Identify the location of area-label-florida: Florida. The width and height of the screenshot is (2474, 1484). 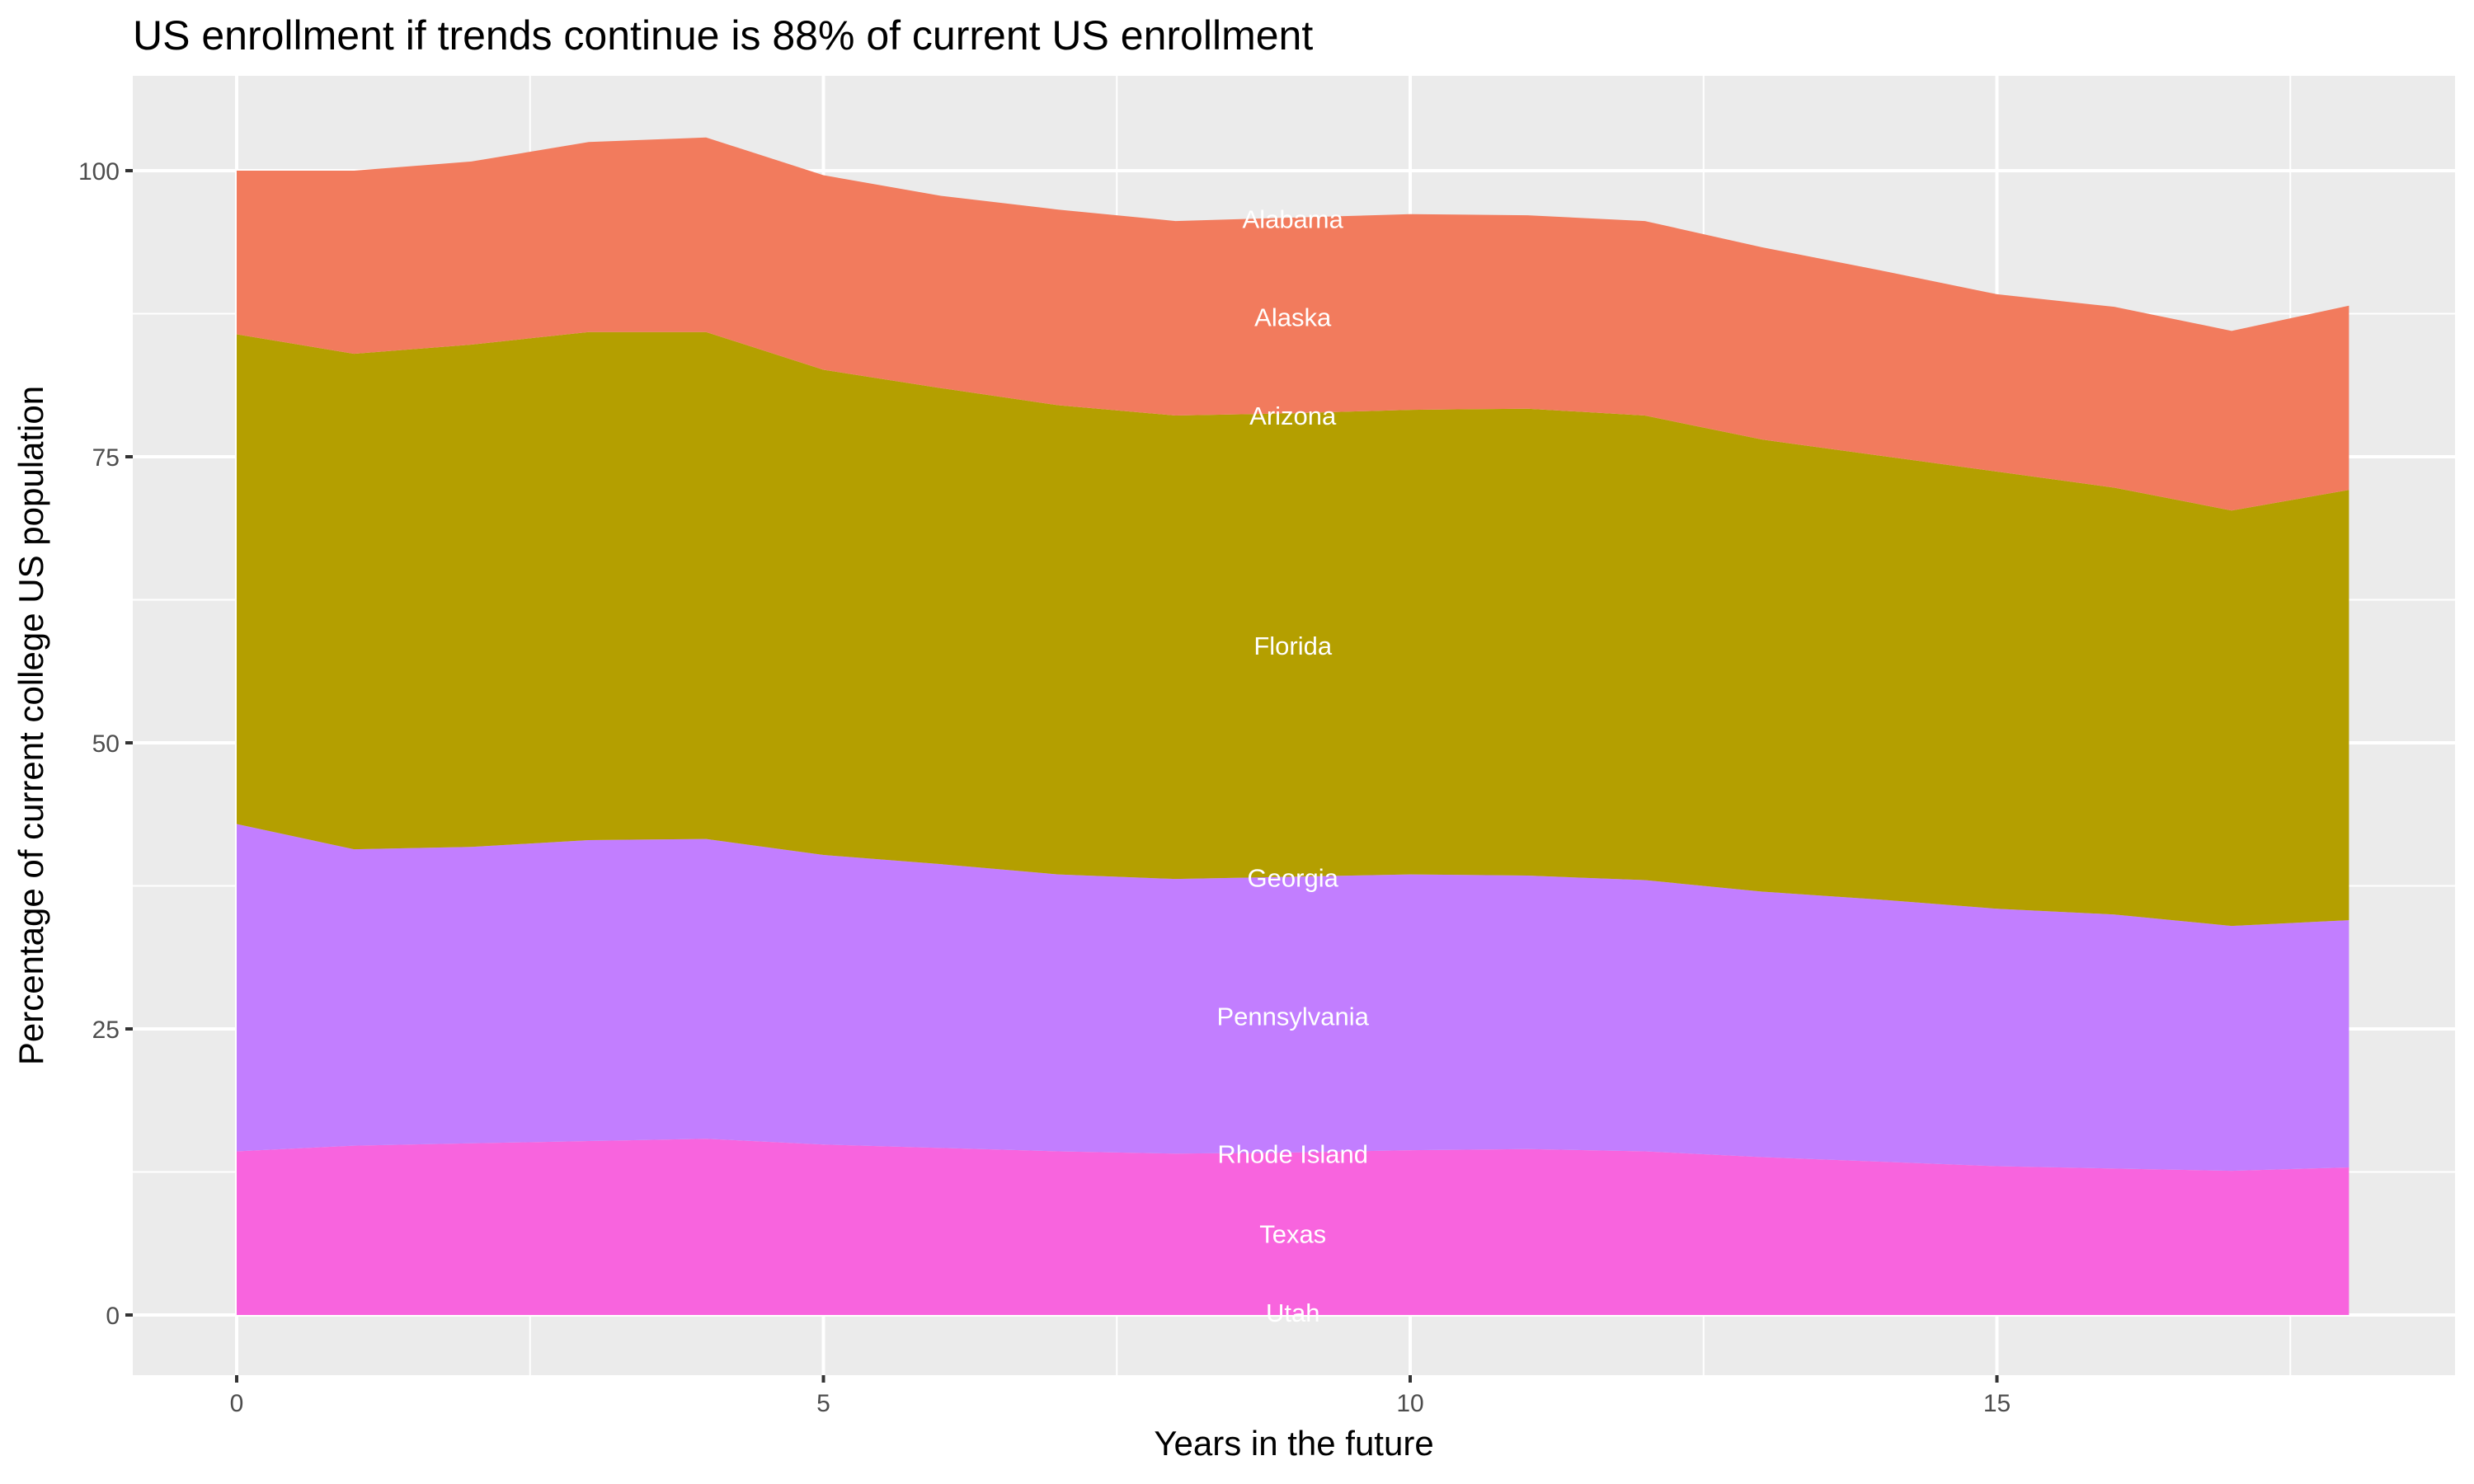
(1293, 646).